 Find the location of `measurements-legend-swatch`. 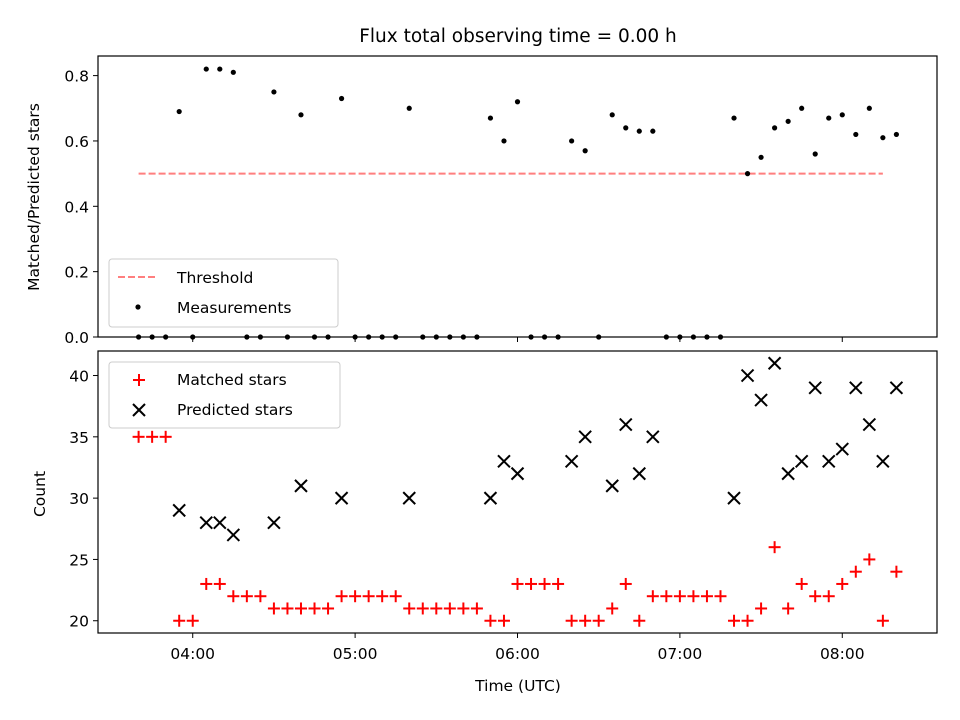

measurements-legend-swatch is located at coordinates (138, 307).